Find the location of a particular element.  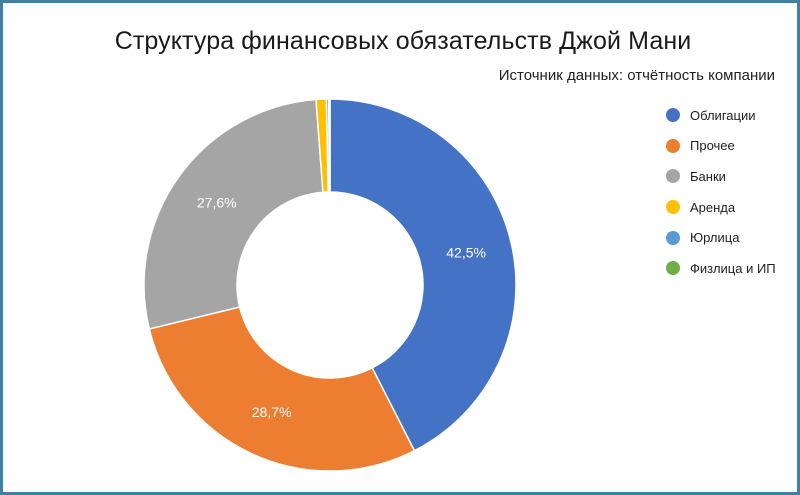

legend-item-4: Аренда is located at coordinates (721, 207).